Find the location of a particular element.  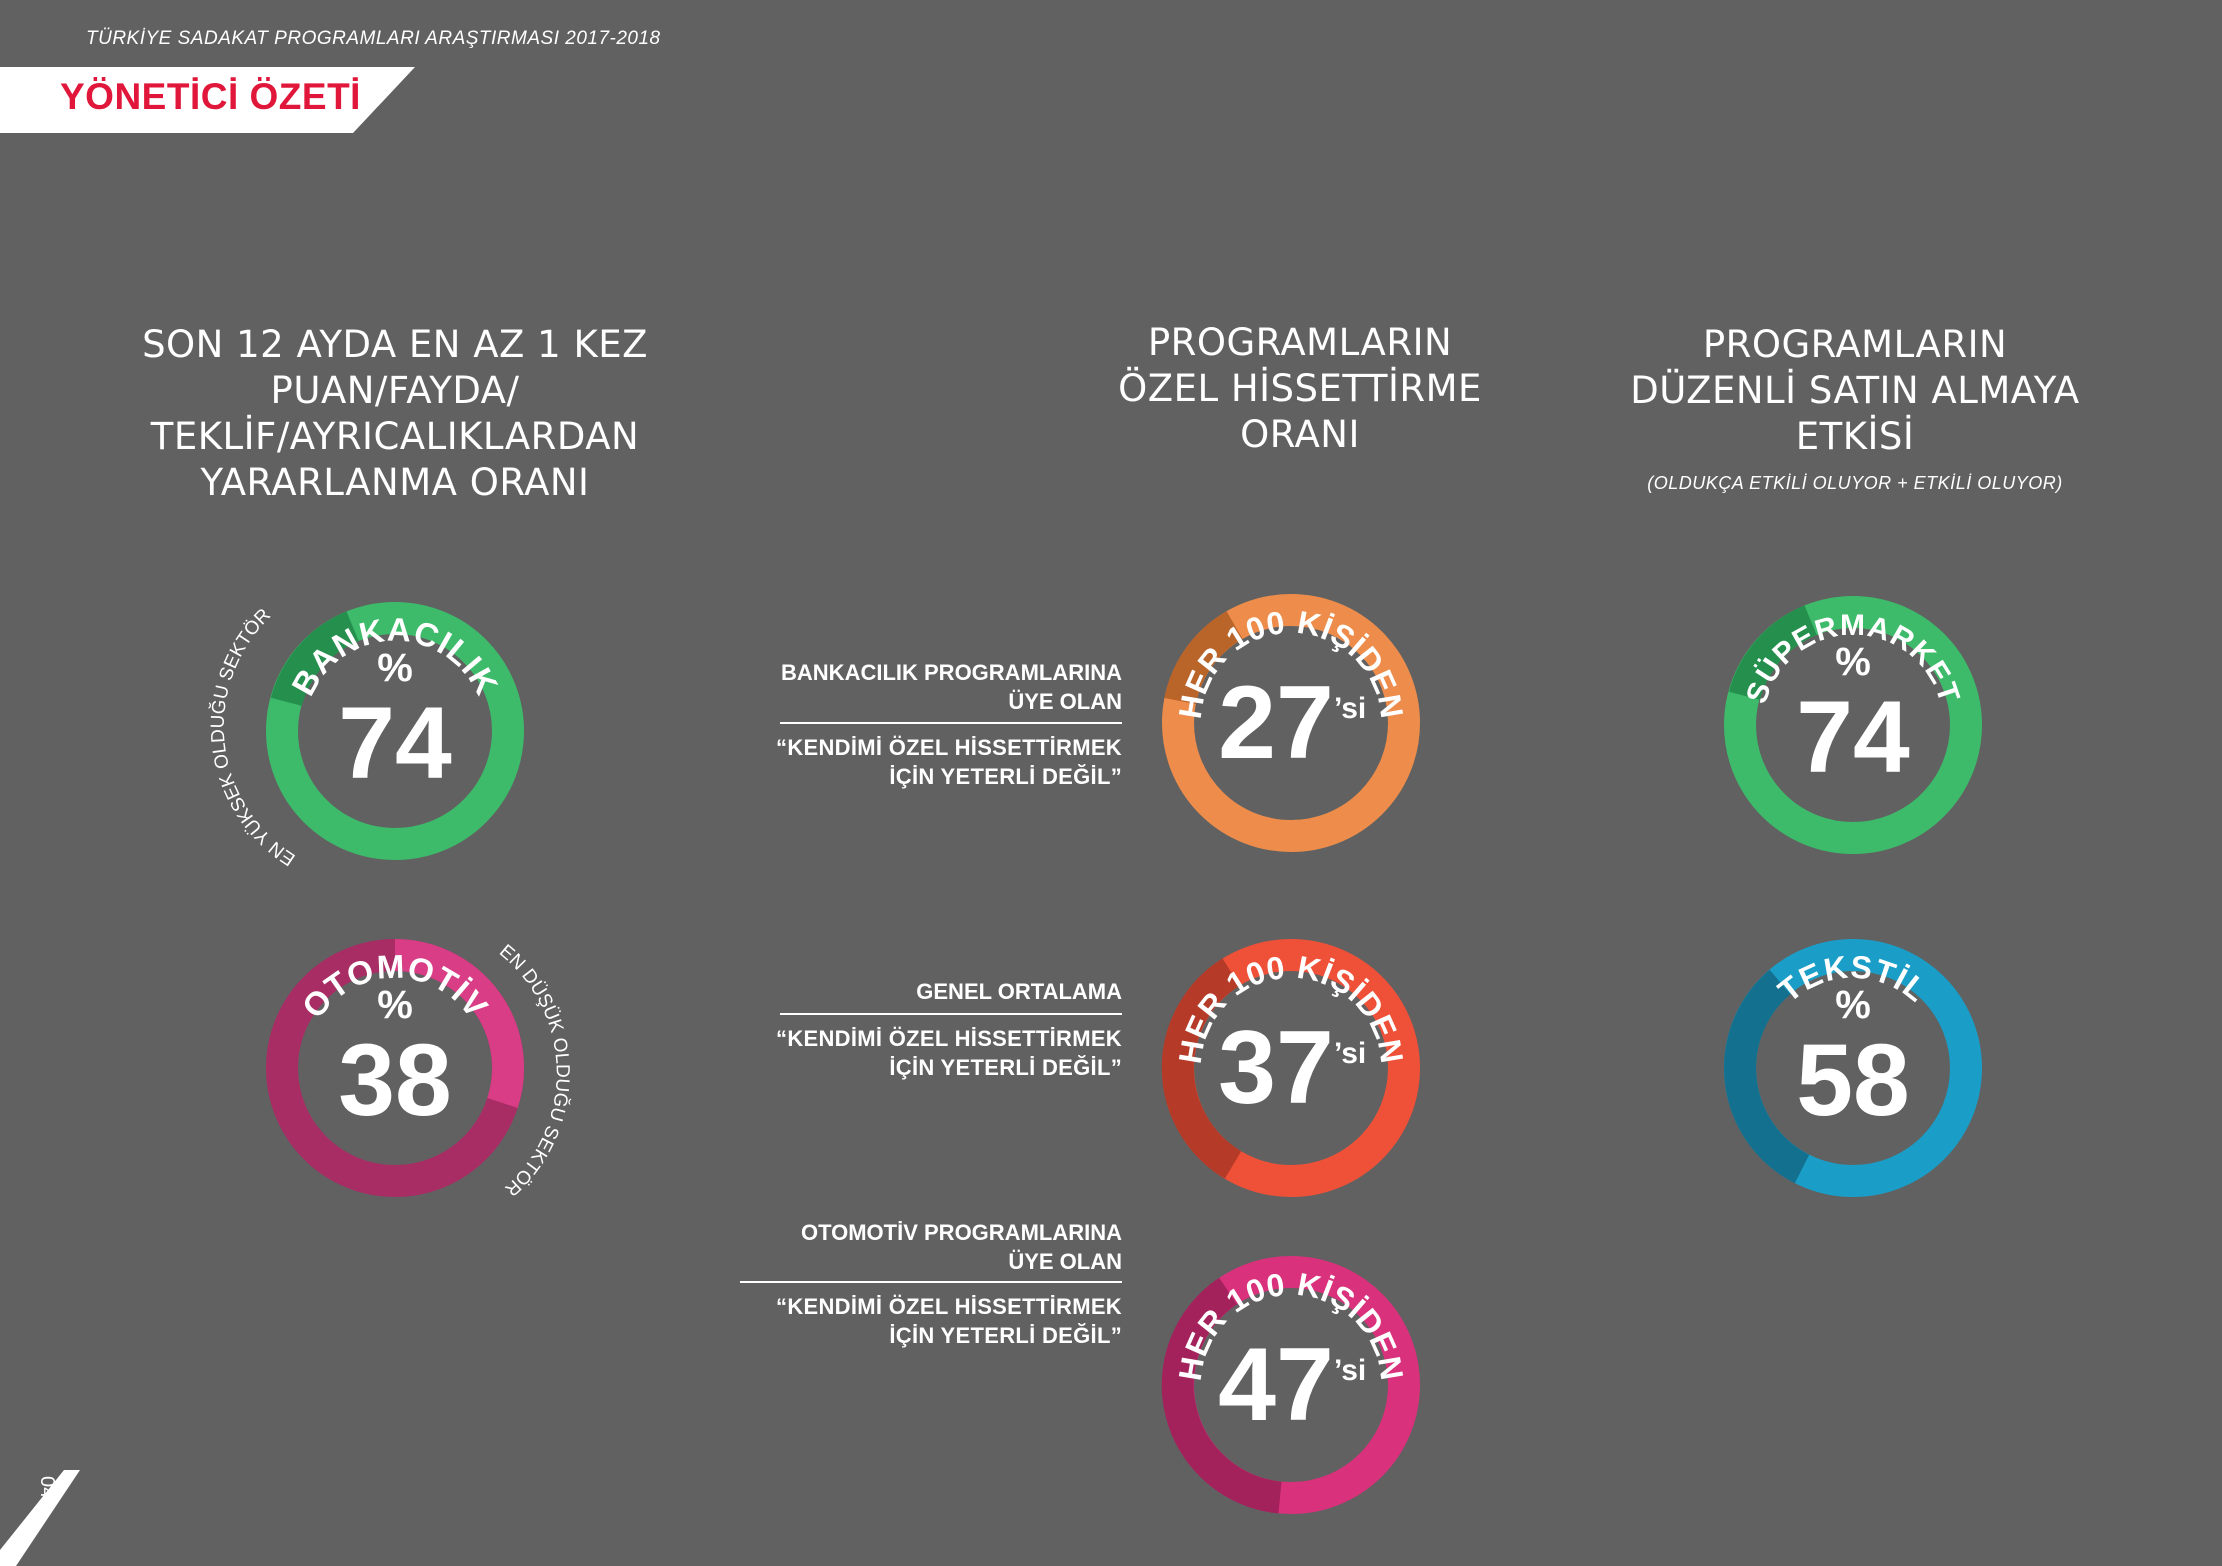

ring-value: 37 is located at coordinates (1276, 1068).